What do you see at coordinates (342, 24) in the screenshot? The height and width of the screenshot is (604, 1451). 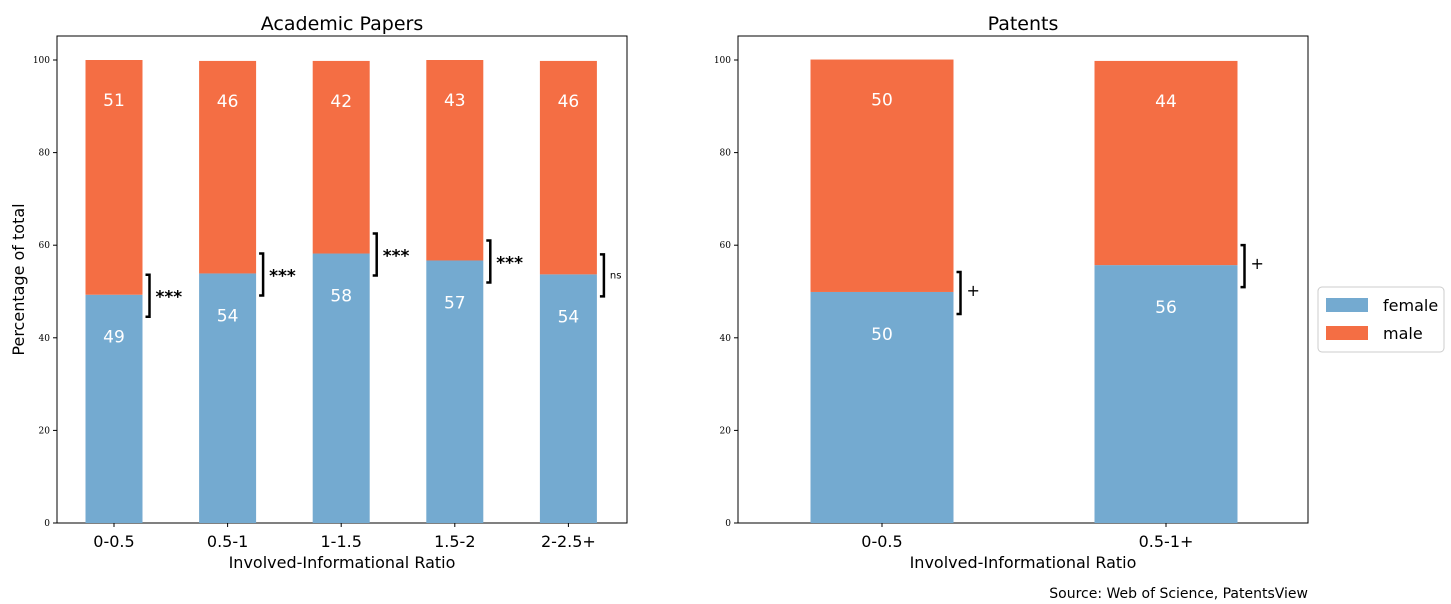 I see `left-chart-title: Academic Papers` at bounding box center [342, 24].